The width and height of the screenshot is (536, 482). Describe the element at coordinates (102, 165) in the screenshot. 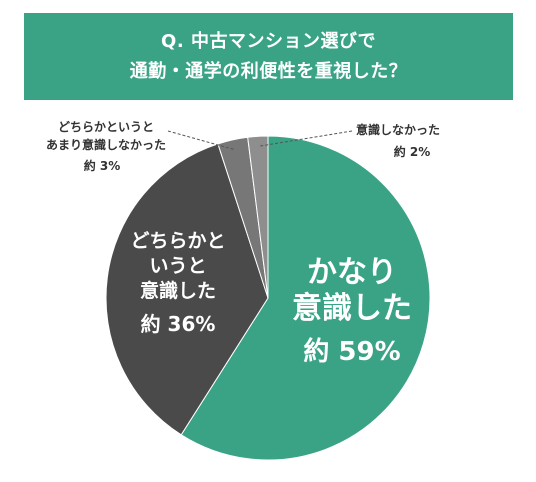

I see `slice-value-label: 約 3%` at that location.